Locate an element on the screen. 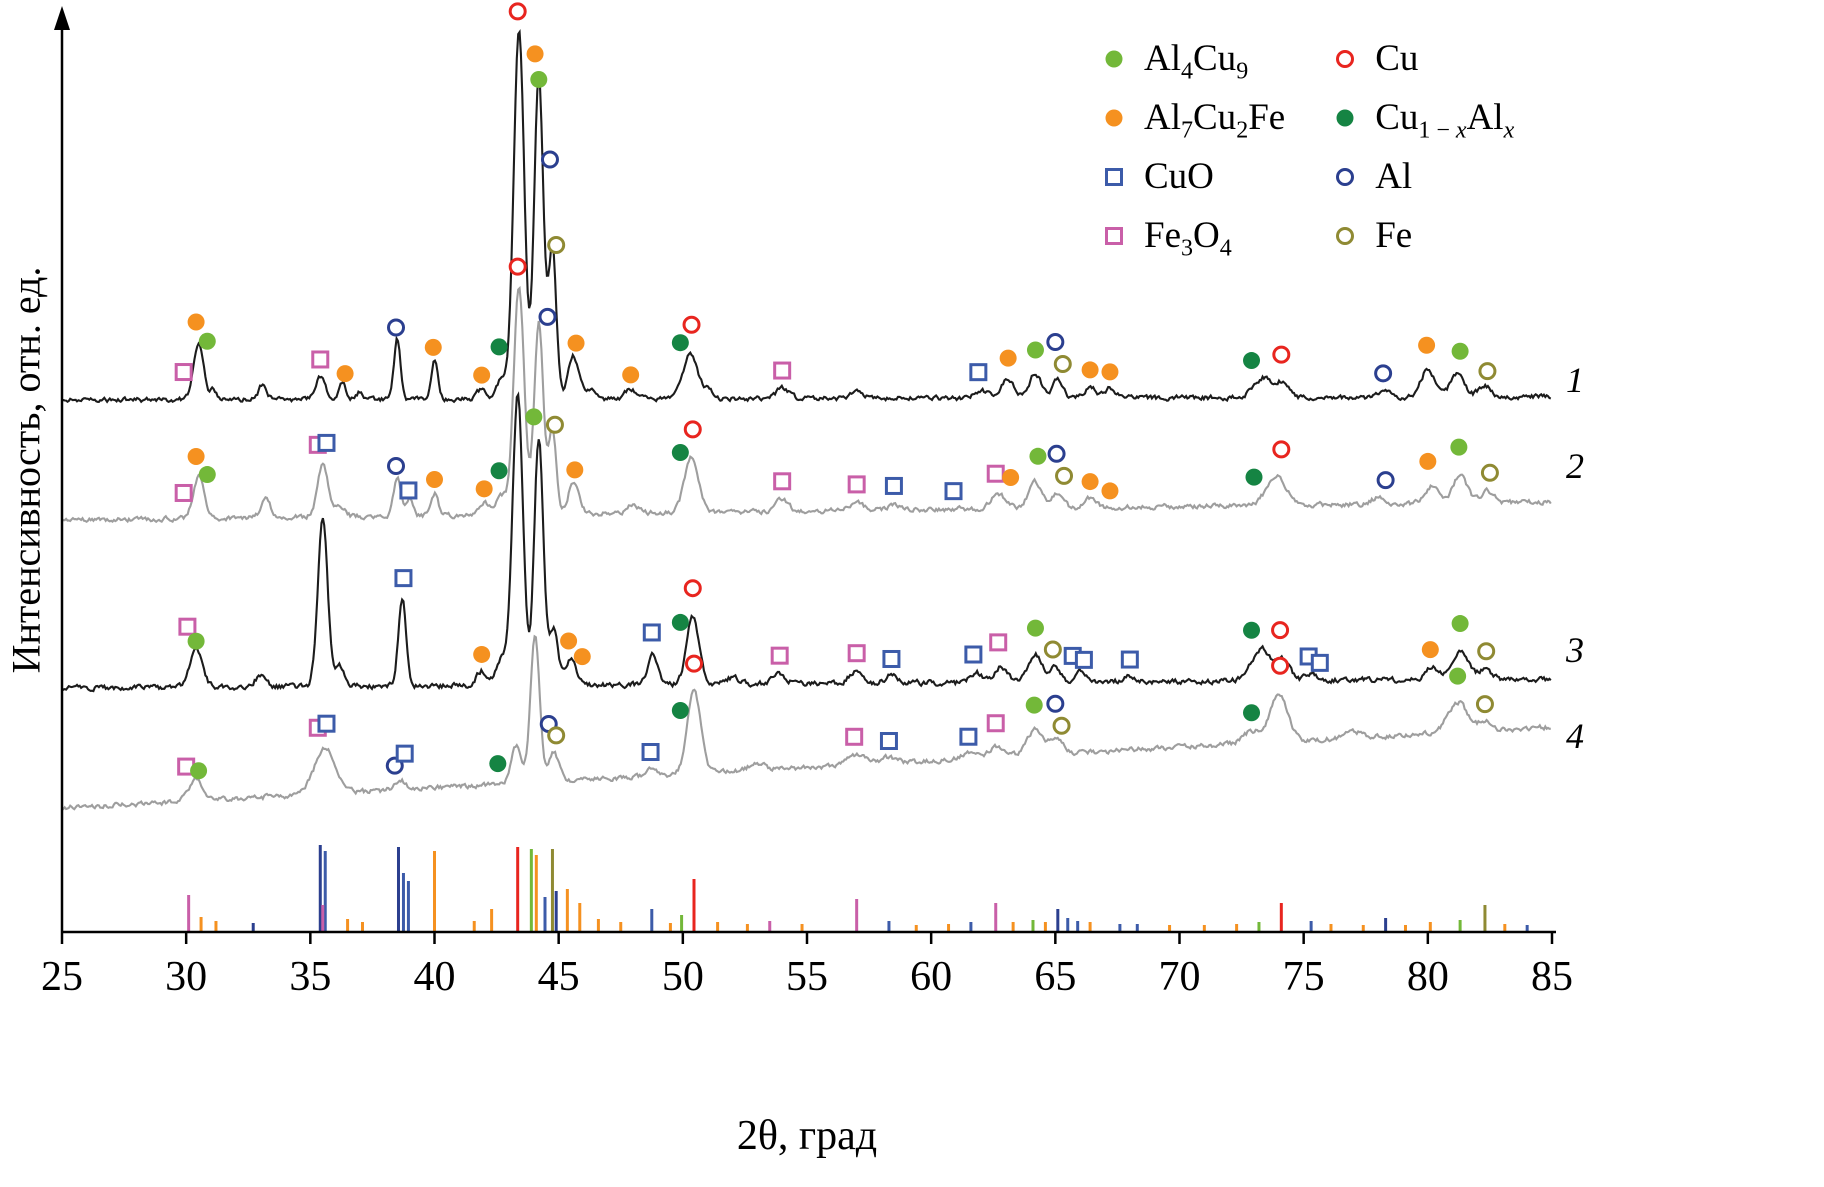  x-axis-title: 2θ, град is located at coordinates (807, 1136).